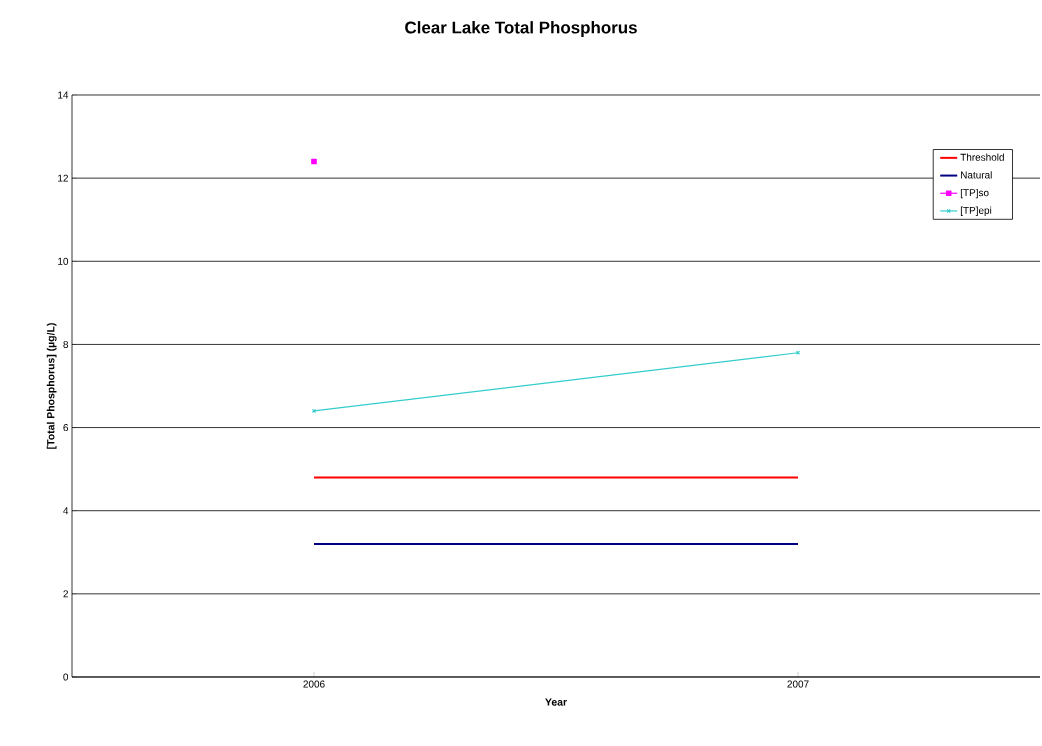  Describe the element at coordinates (974, 193) in the screenshot. I see `legend-label: [TP]so` at that location.